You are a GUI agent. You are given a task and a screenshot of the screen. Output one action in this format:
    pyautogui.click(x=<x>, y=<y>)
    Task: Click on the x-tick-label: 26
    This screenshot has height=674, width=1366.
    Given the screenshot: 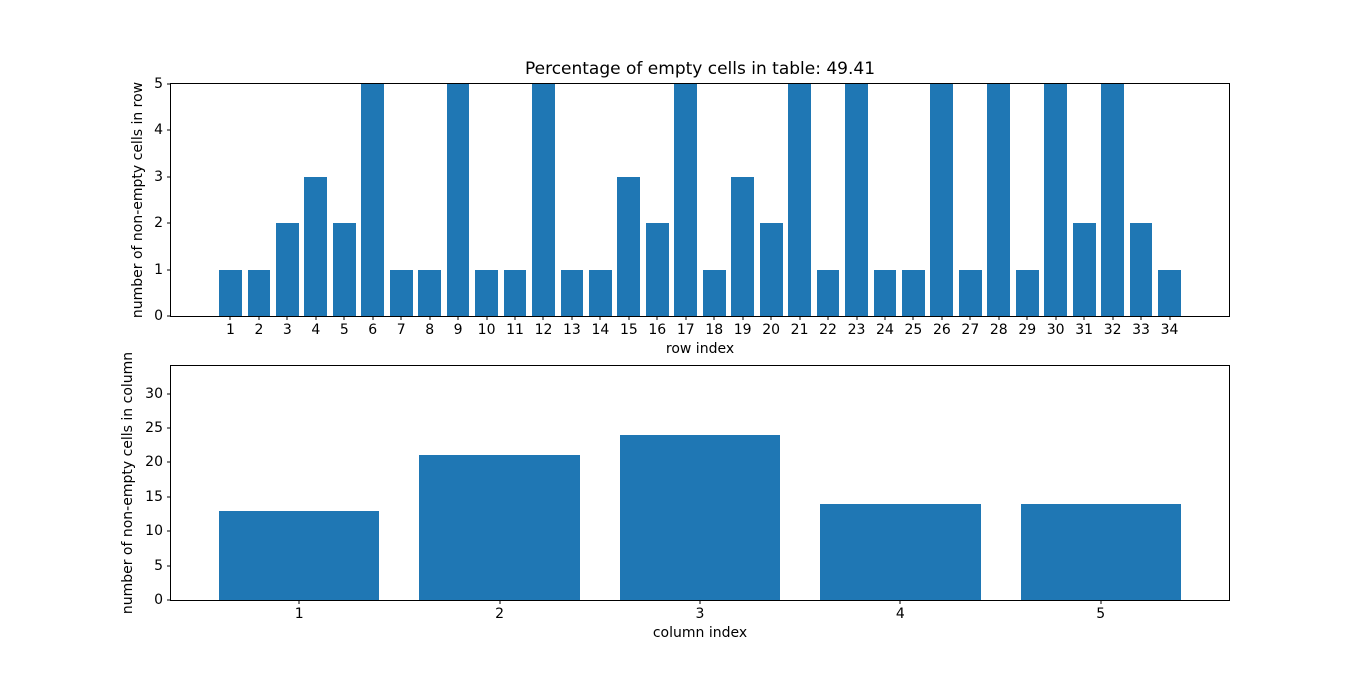 What is the action you would take?
    pyautogui.click(x=941, y=330)
    